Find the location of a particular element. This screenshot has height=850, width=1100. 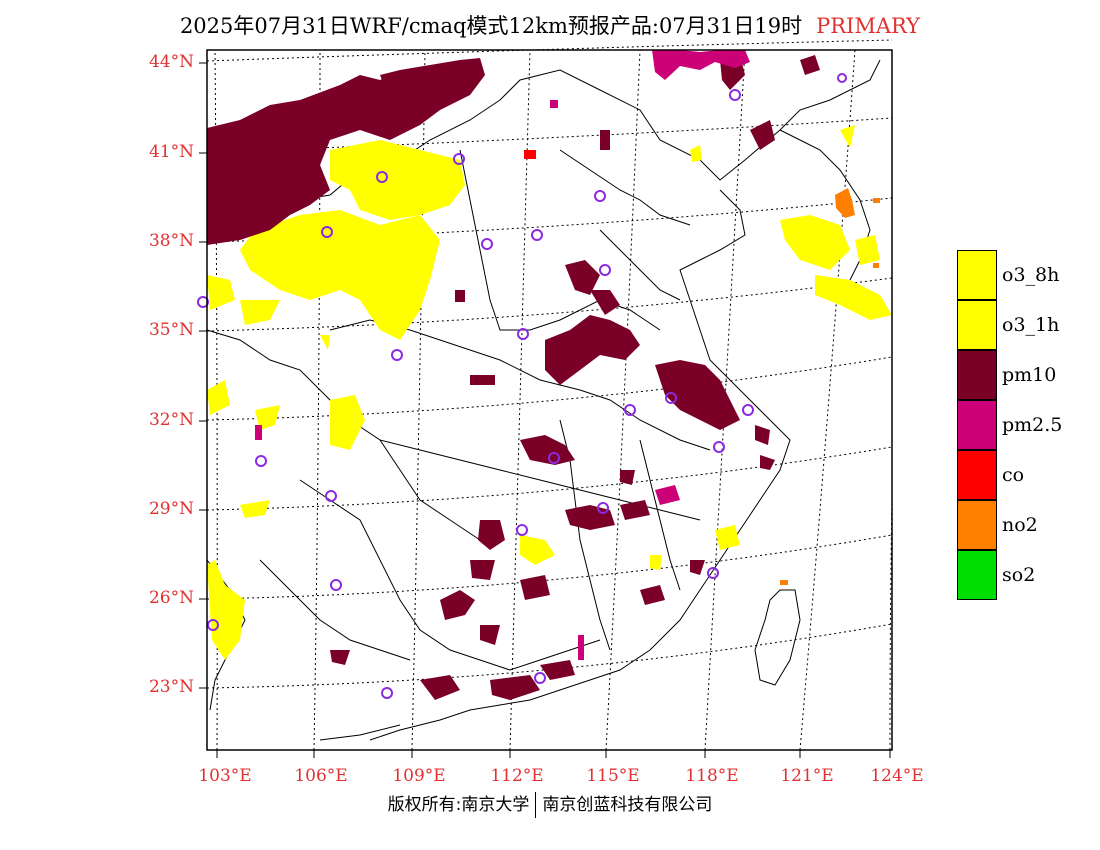

lat-label: 26°N is located at coordinates (171, 598).